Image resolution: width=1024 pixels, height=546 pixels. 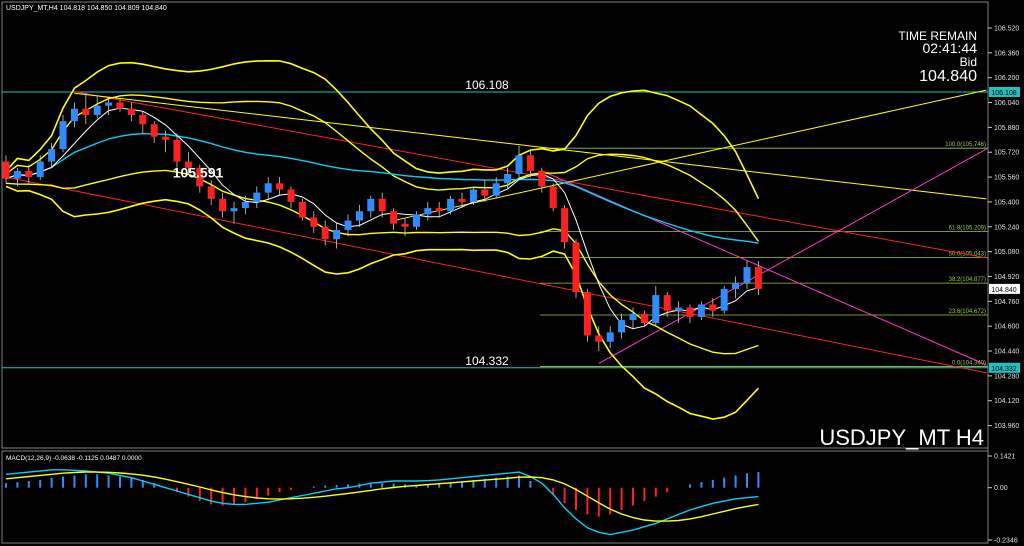 What do you see at coordinates (1006, 401) in the screenshot?
I see `y-tick-label: 104.120` at bounding box center [1006, 401].